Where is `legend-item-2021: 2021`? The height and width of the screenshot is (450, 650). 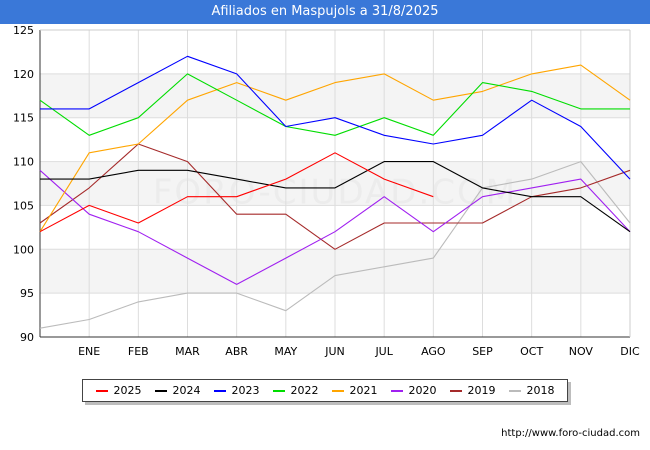
legend-item-2021: 2021 is located at coordinates (354, 390).